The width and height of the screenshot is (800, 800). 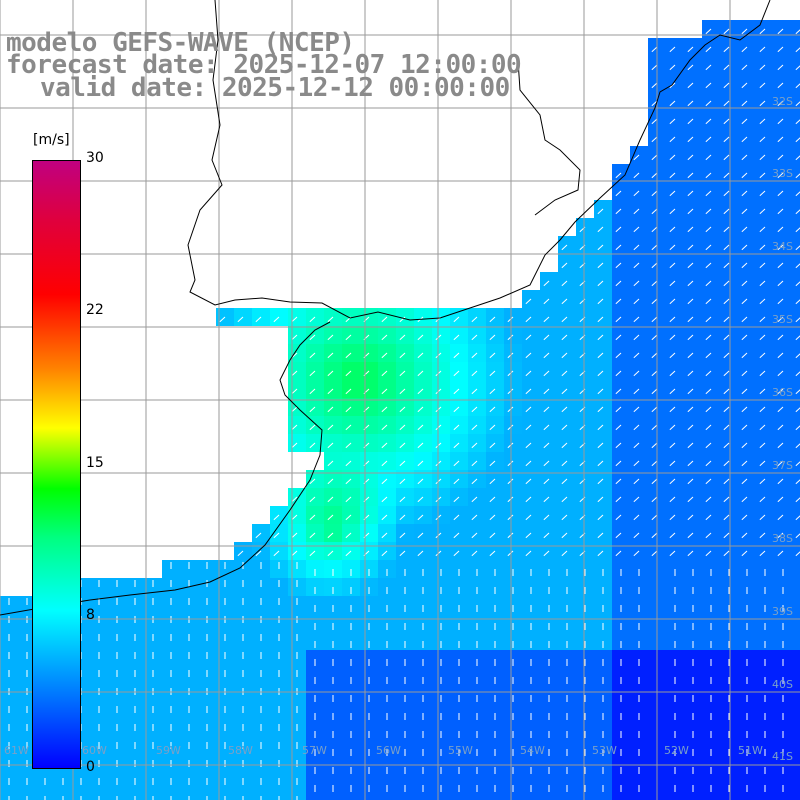 I want to click on colorbar-tick-30: 30, so click(x=95, y=158).